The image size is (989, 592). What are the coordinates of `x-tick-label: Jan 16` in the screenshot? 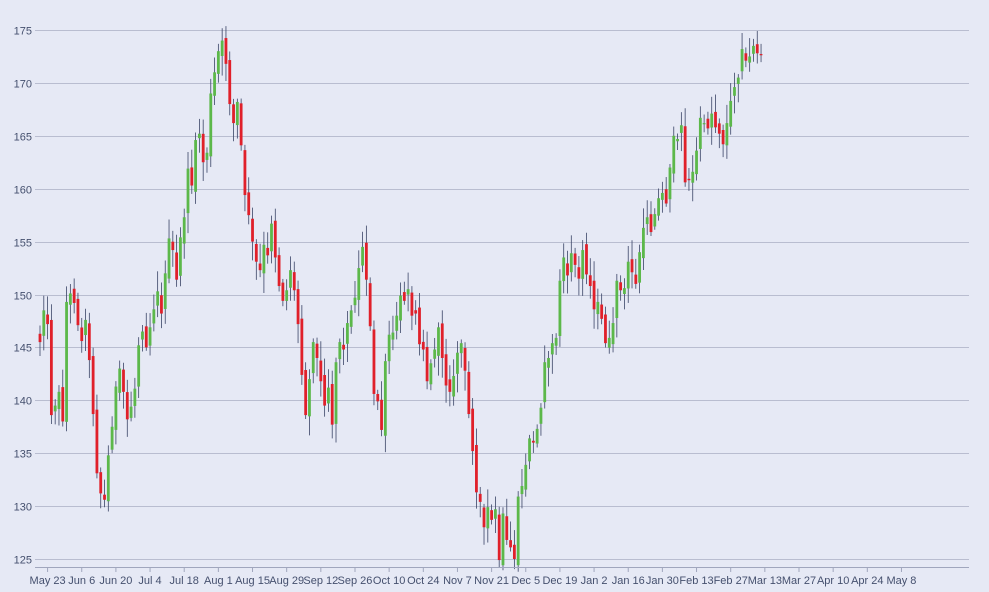 It's located at (628, 581).